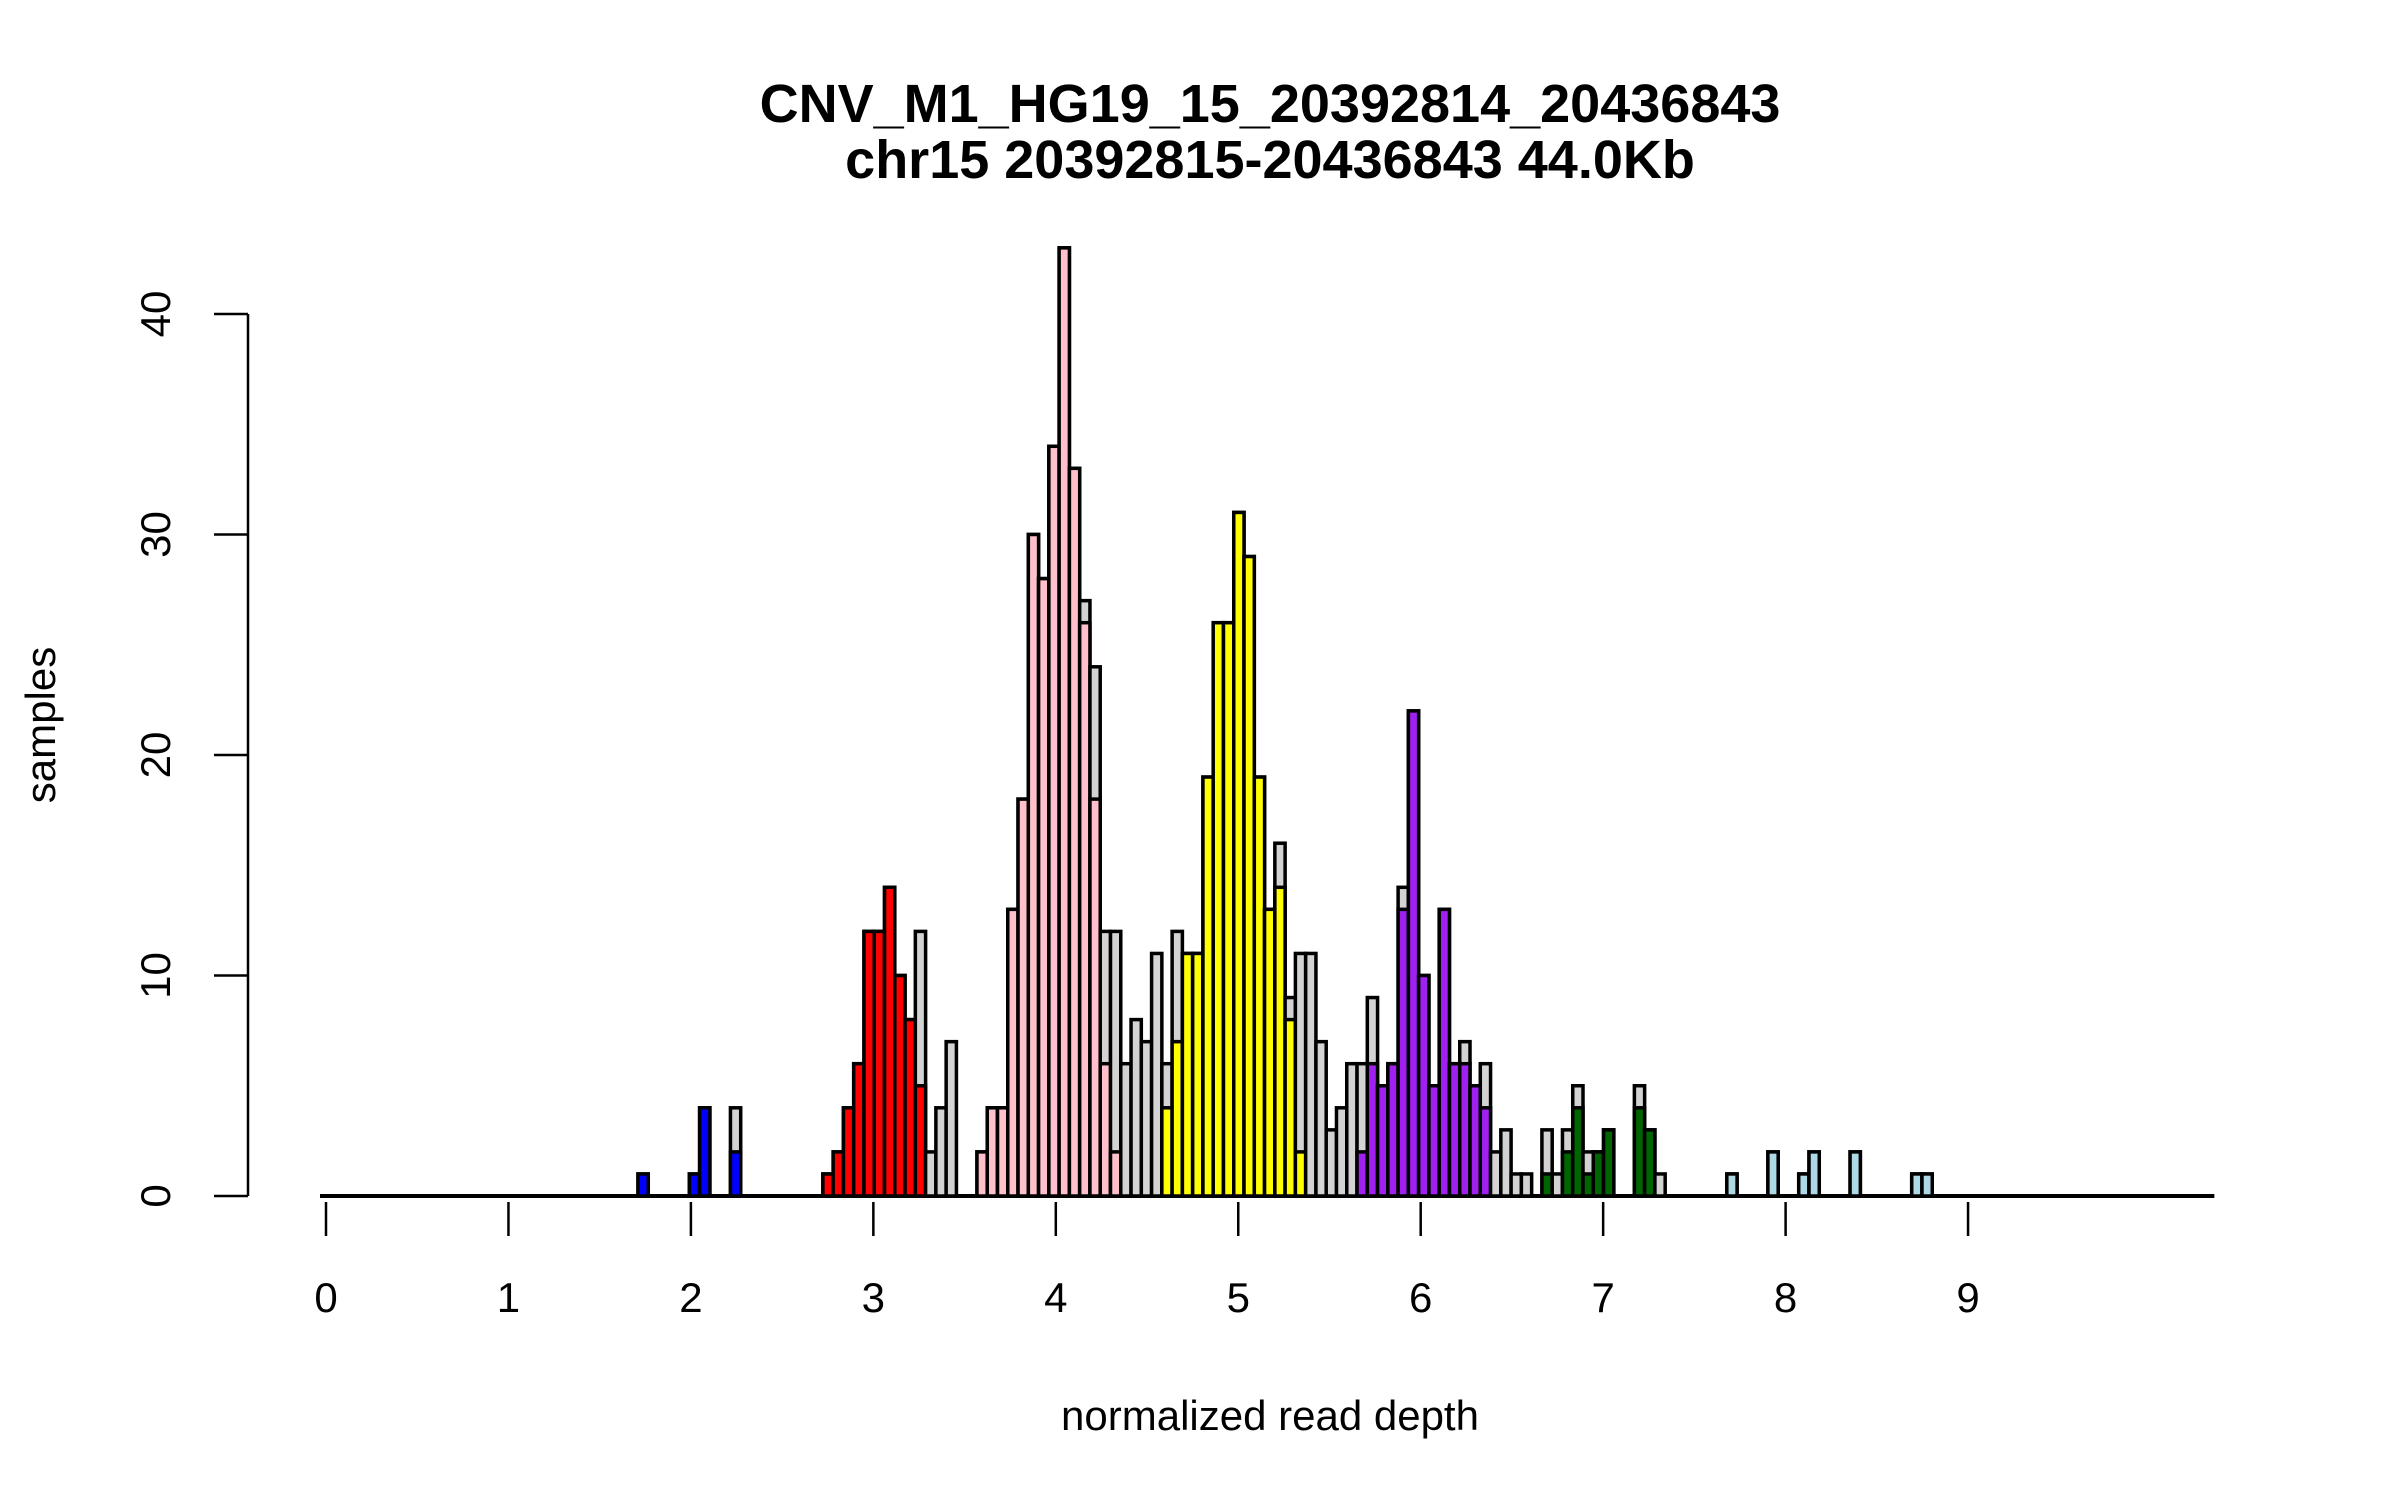  Describe the element at coordinates (1420, 1297) in the screenshot. I see `x-tick-label: 6` at that location.